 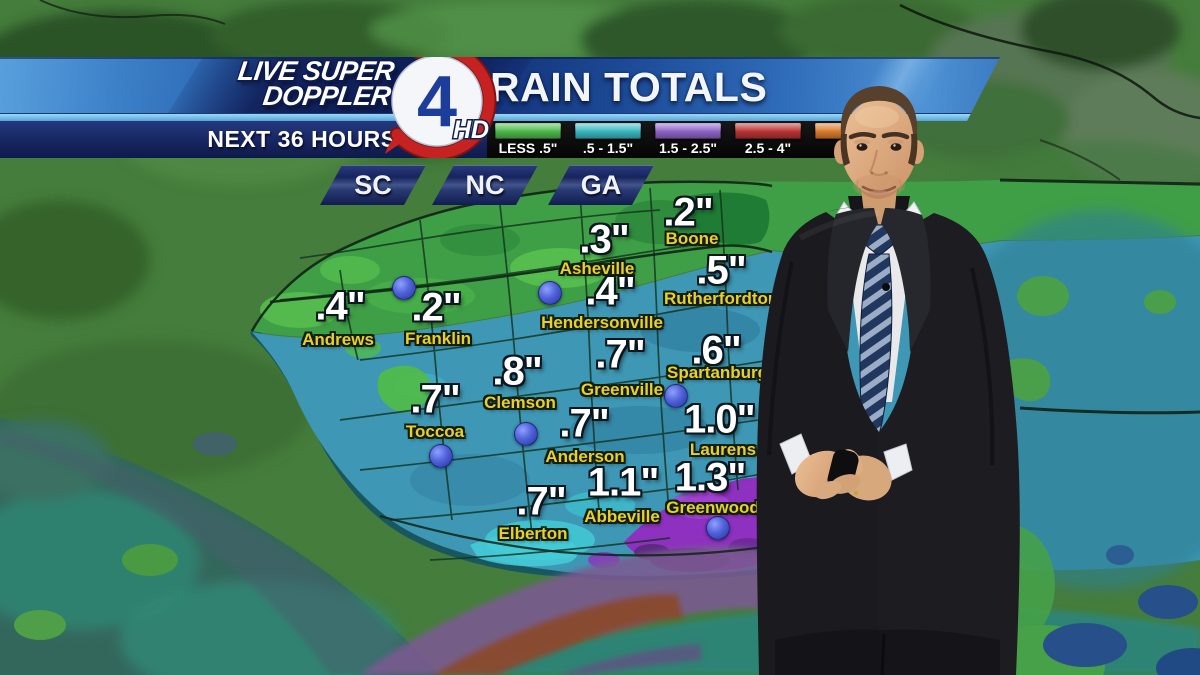 I want to click on legend-item: LESS .5", so click(x=528, y=139).